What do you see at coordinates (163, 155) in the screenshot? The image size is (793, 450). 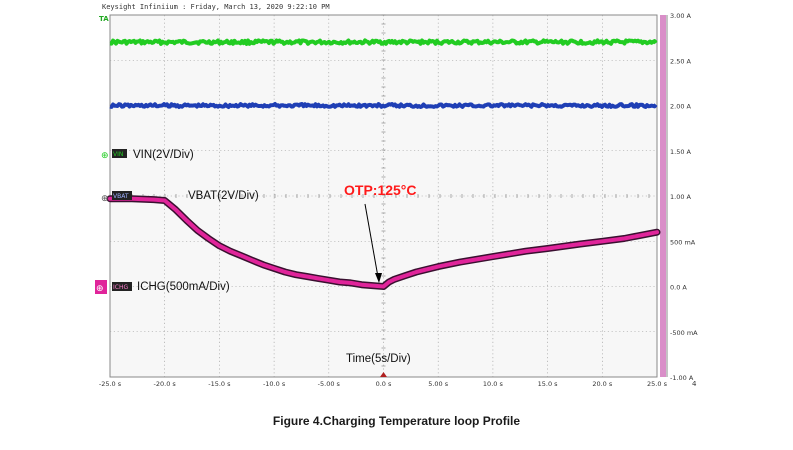 I see `vin-label: VIN(2V/Div)` at bounding box center [163, 155].